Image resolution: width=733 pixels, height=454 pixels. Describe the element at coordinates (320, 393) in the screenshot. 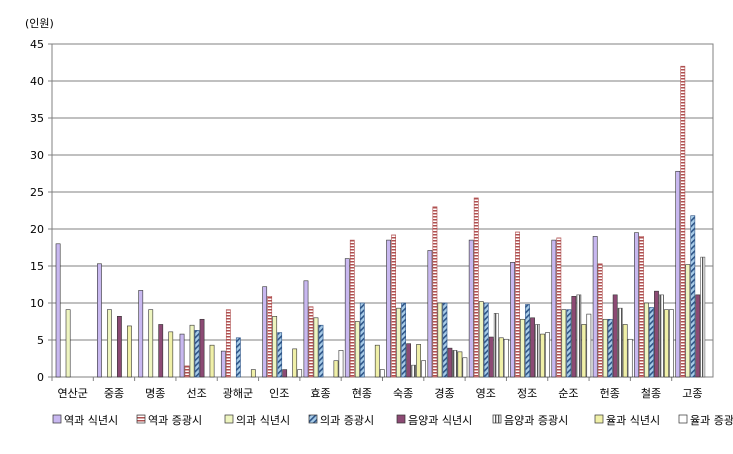

I see `x-tick-label: 효종` at that location.